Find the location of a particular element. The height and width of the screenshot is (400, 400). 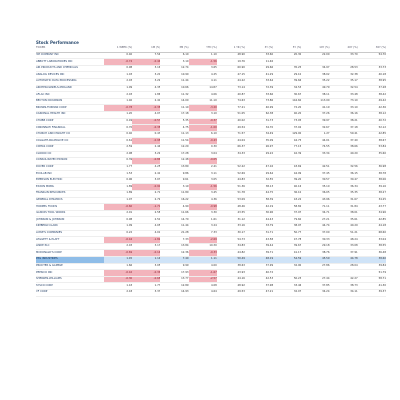

ticker-cell: EXXON MOBIL is located at coordinates (70, 187).